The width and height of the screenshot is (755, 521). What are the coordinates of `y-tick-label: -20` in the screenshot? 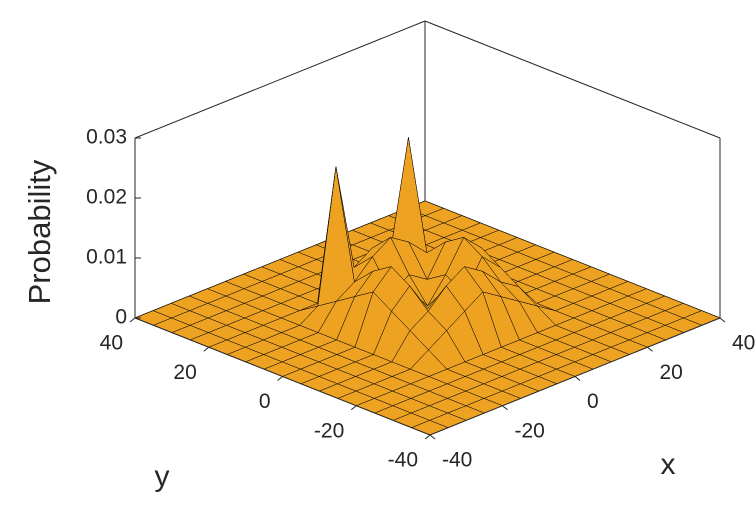 It's located at (329, 430).